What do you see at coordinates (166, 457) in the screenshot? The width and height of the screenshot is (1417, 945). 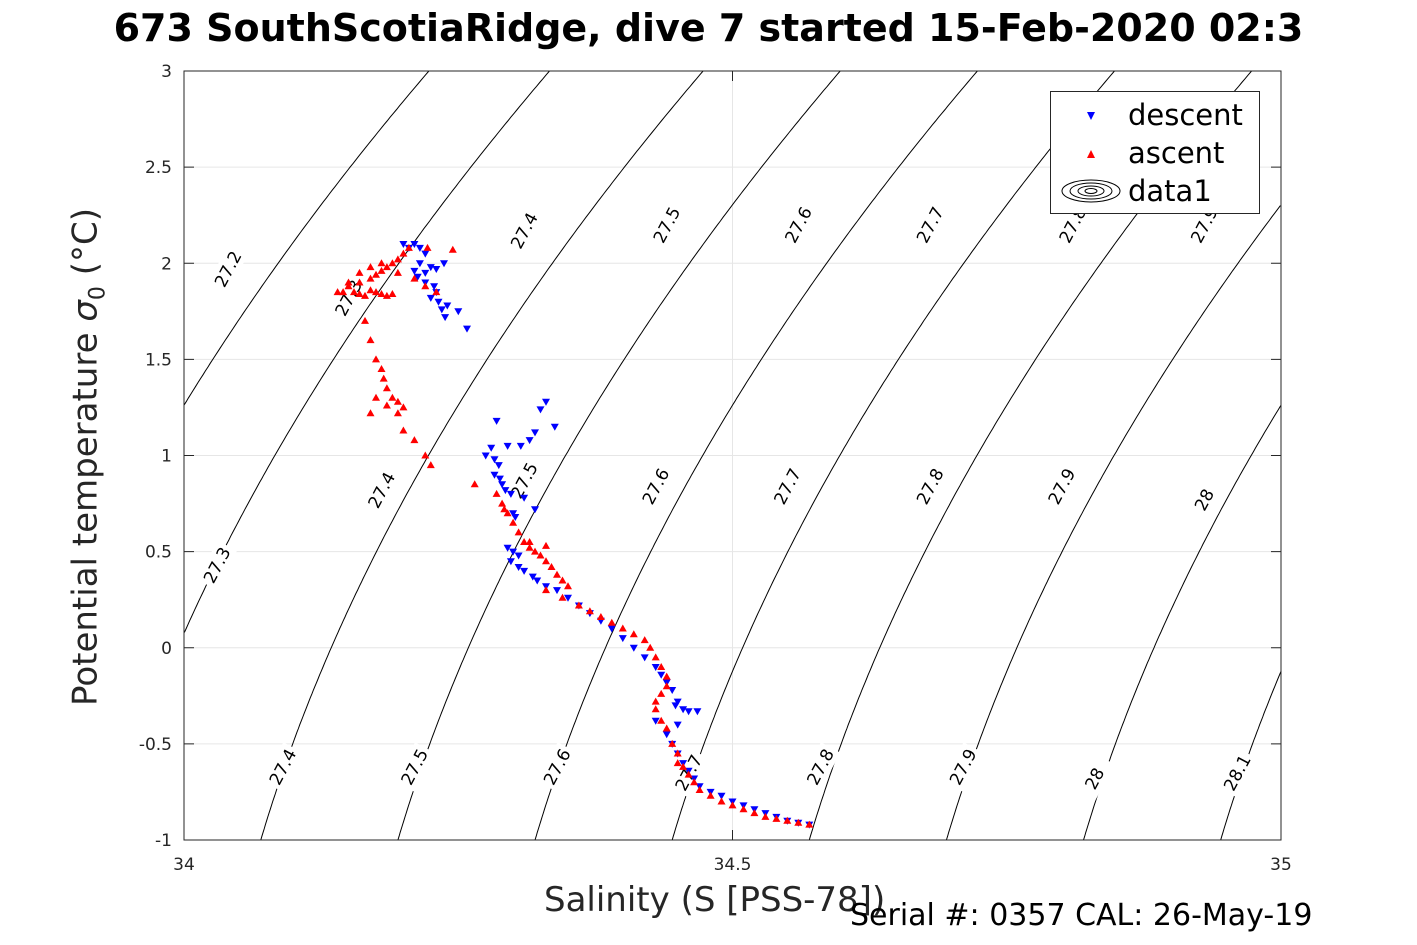 I see `y-tick-label: 1` at bounding box center [166, 457].